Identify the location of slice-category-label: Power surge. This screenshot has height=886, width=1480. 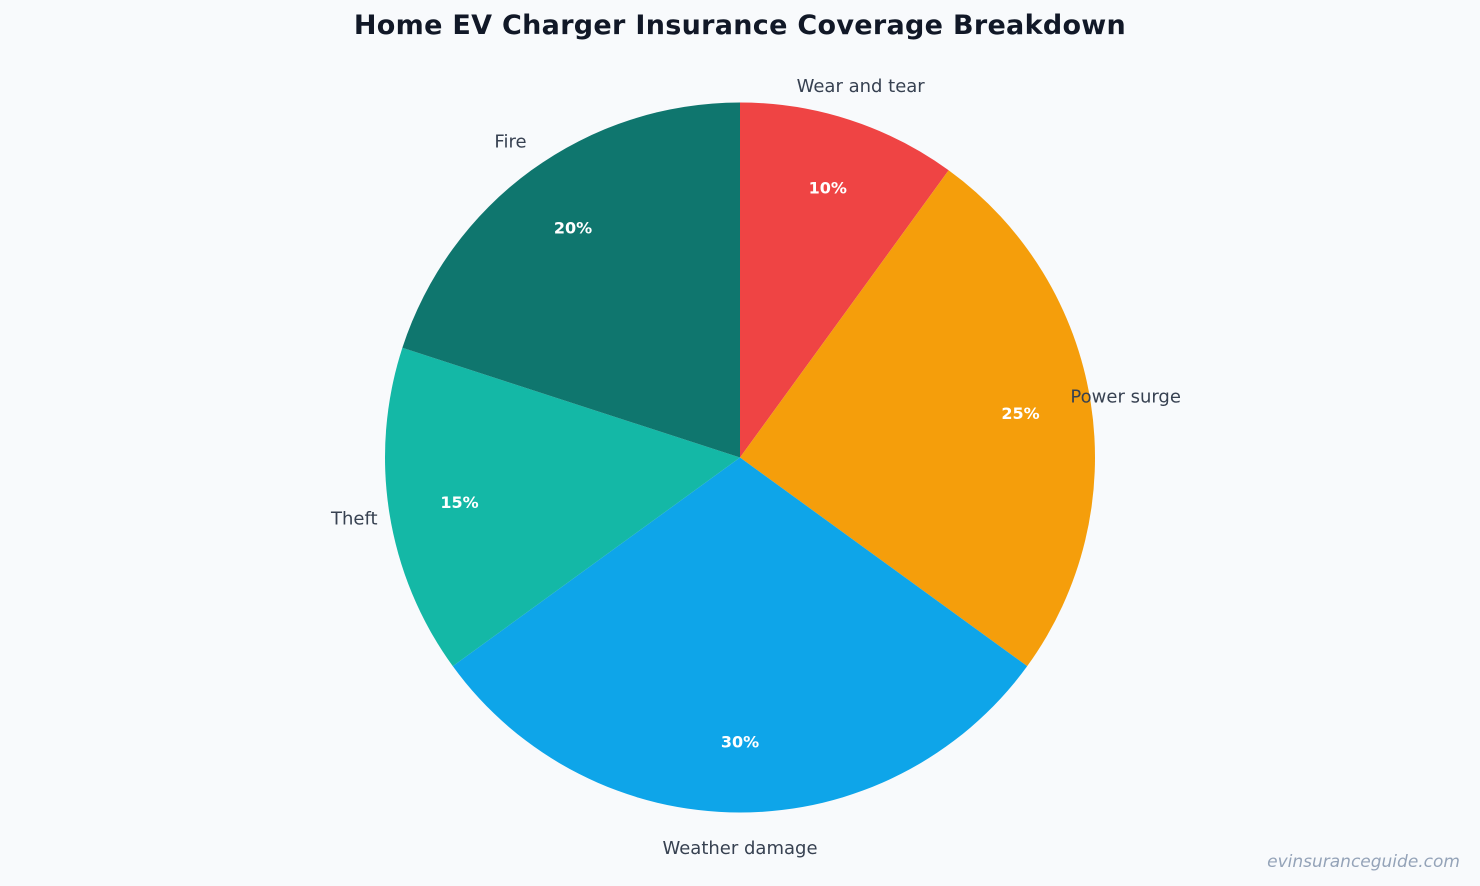
(1125, 396).